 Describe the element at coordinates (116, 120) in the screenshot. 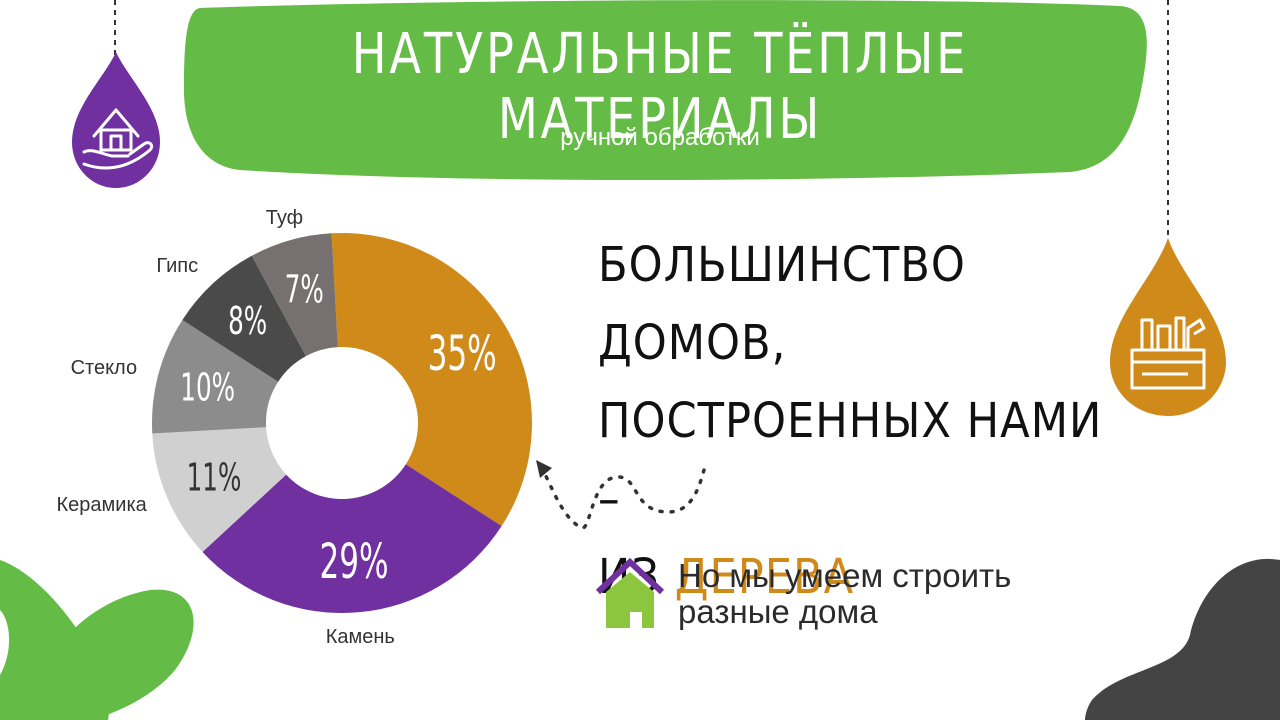

I see `house-in-hand-icon` at that location.